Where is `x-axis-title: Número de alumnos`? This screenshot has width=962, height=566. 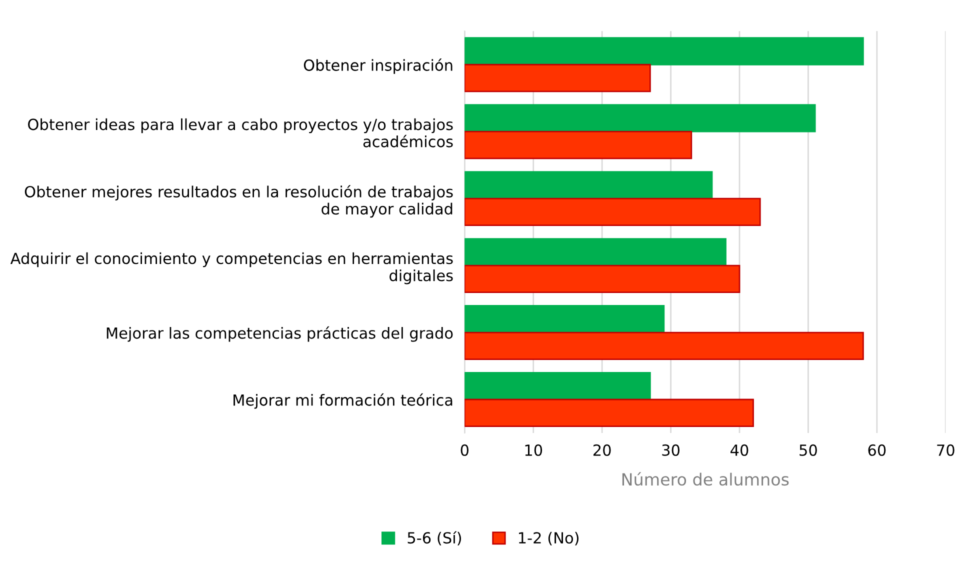
x-axis-title: Número de alumnos is located at coordinates (705, 479).